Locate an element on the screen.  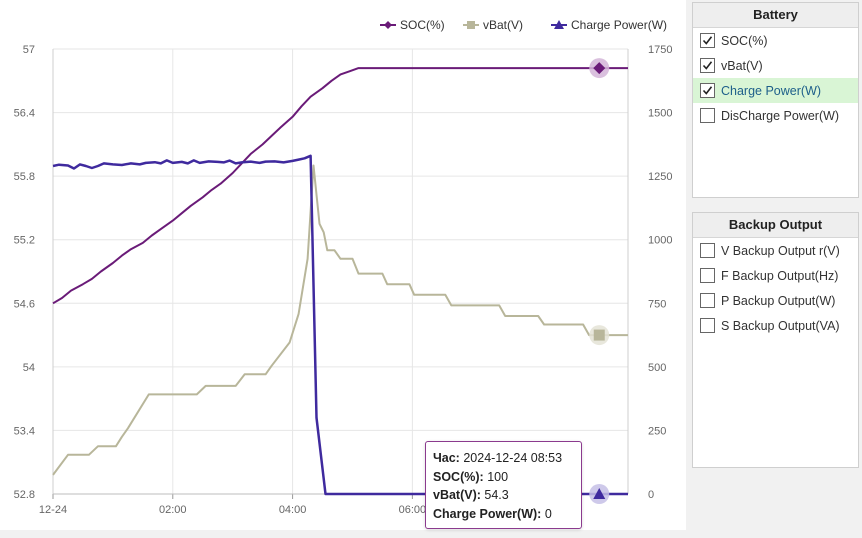
tooltip-soc-label: SOC(%): is located at coordinates (458, 476).